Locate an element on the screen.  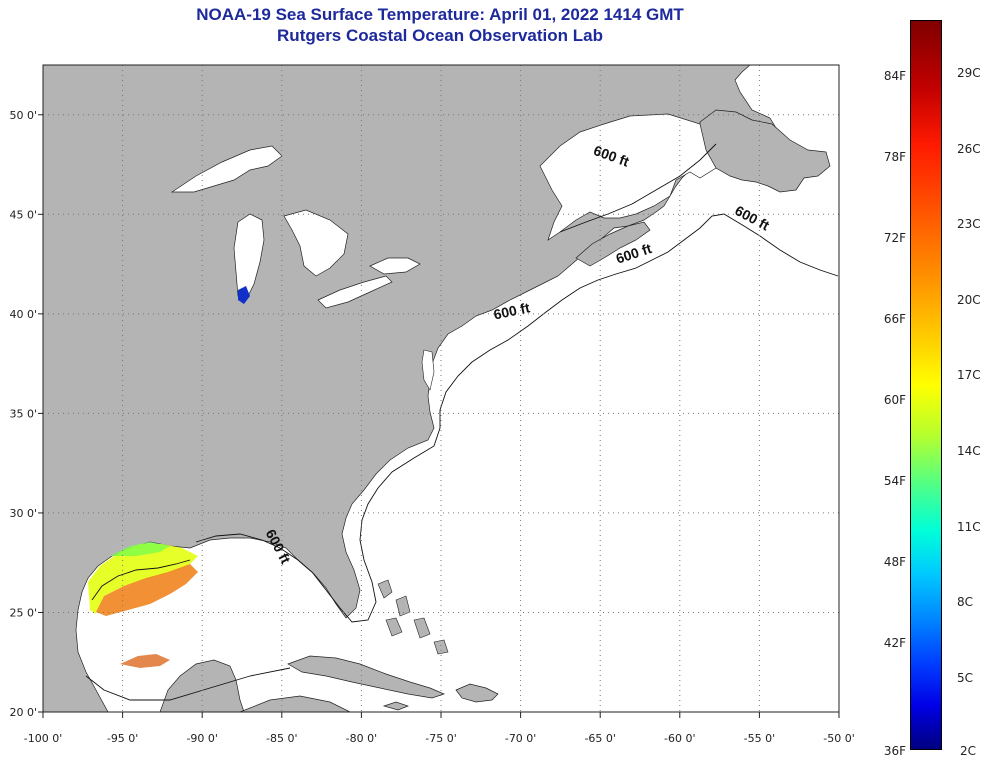
lat-tick-label: 45 0' is located at coordinates (23, 214).